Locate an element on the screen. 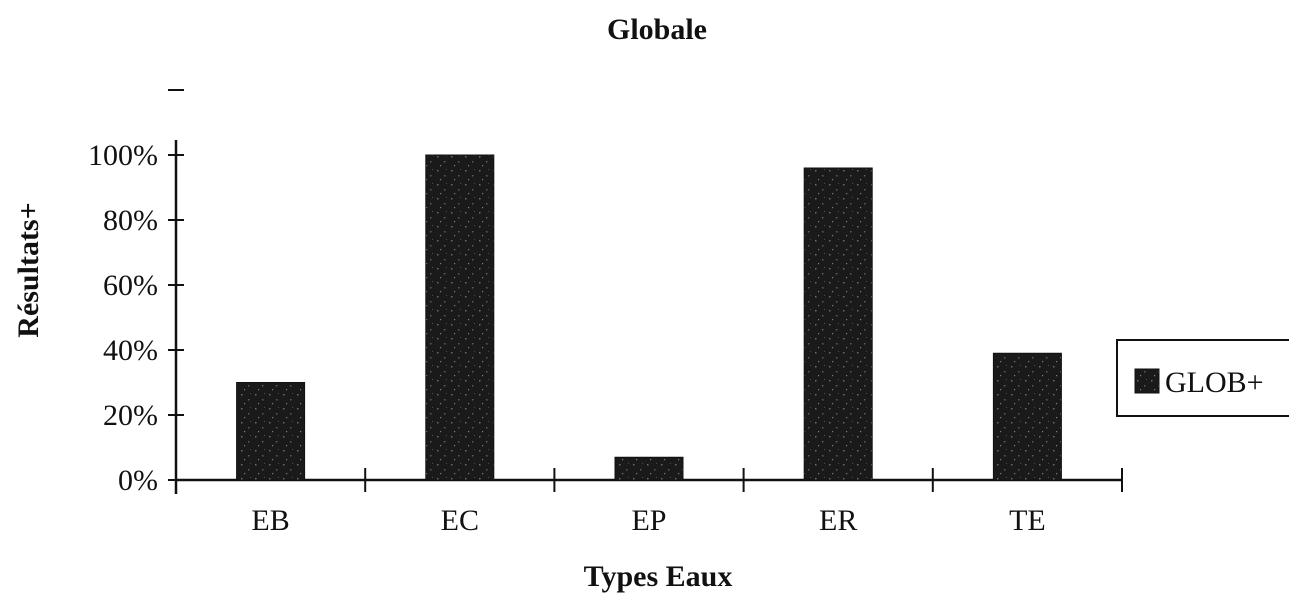 This screenshot has height=594, width=1289. x-tick-label-ep: EP is located at coordinates (648, 520).